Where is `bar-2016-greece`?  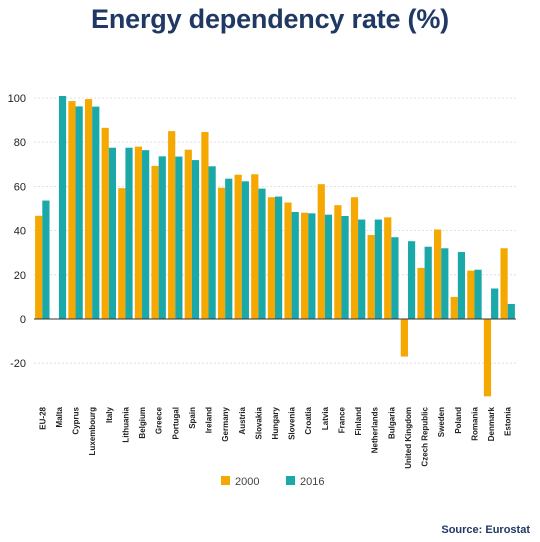 bar-2016-greece is located at coordinates (162, 237).